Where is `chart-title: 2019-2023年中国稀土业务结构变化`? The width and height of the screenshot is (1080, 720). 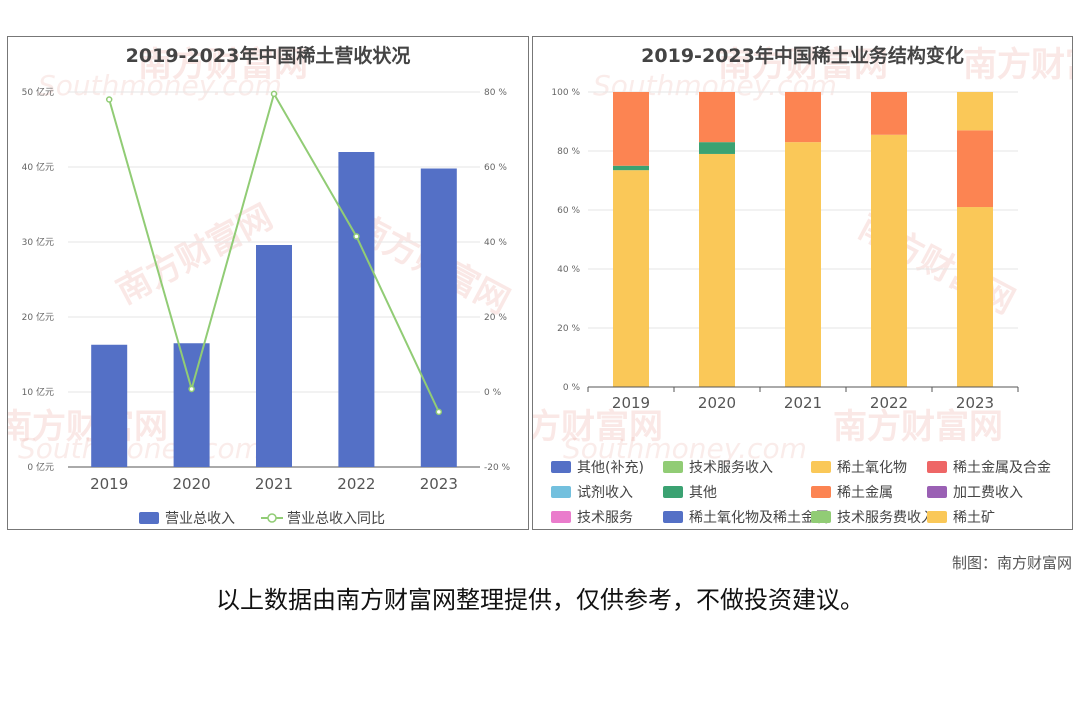
chart-title: 2019-2023年中国稀土业务结构变化 is located at coordinates (802, 56).